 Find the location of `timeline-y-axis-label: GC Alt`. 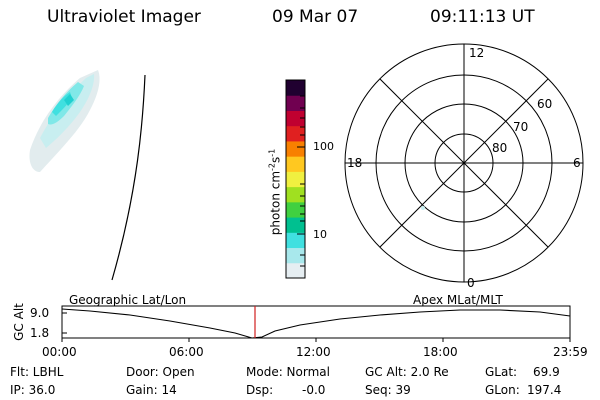

timeline-y-axis-label: GC Alt is located at coordinates (19, 322).